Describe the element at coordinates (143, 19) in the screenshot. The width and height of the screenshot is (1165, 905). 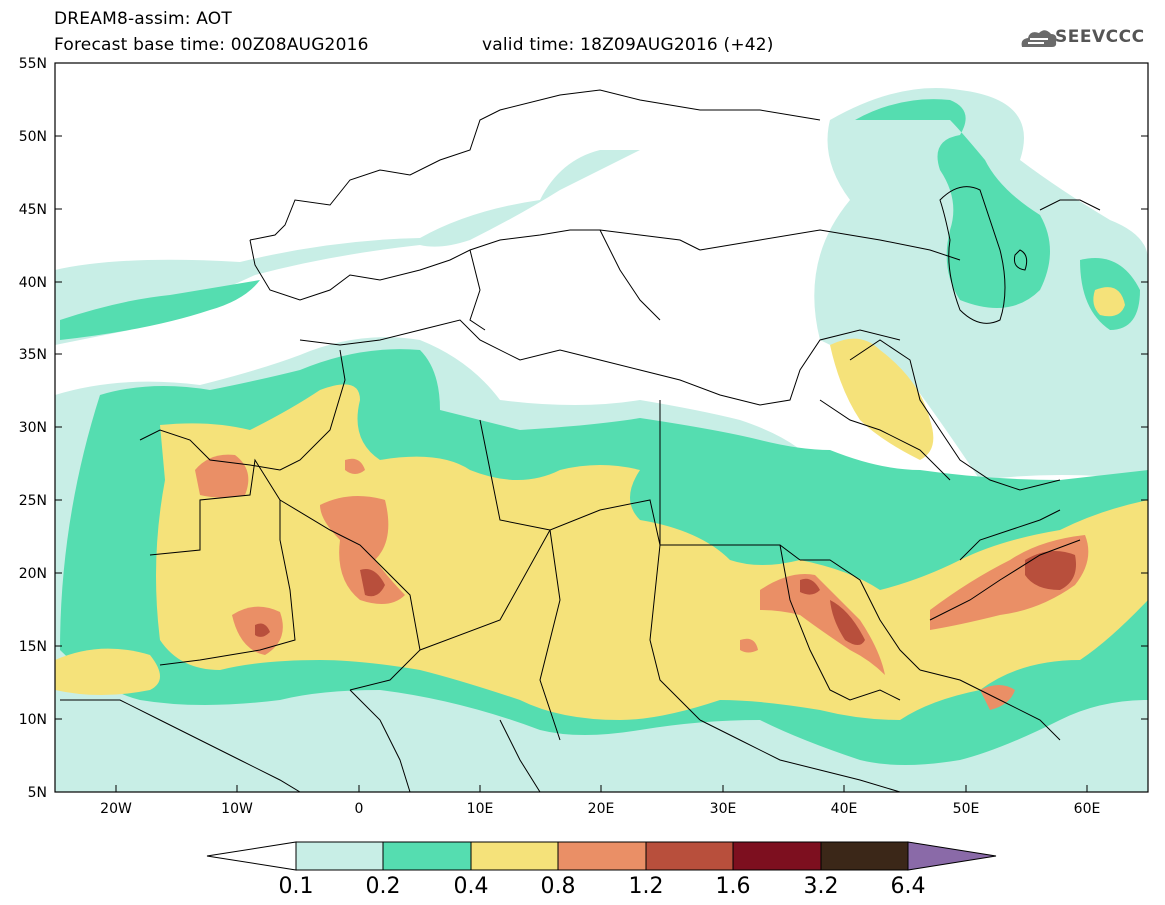
I see `map-title: DREAM8-assim: AOT` at that location.